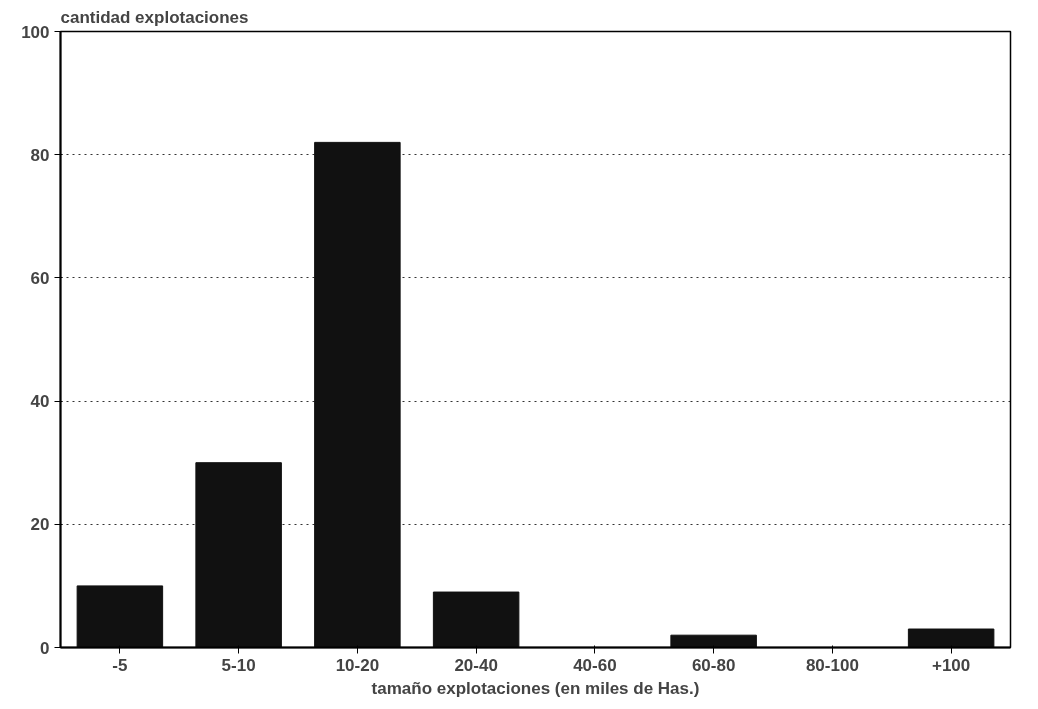  What do you see at coordinates (357, 665) in the screenshot?
I see `x-tick-label: 10-20` at bounding box center [357, 665].